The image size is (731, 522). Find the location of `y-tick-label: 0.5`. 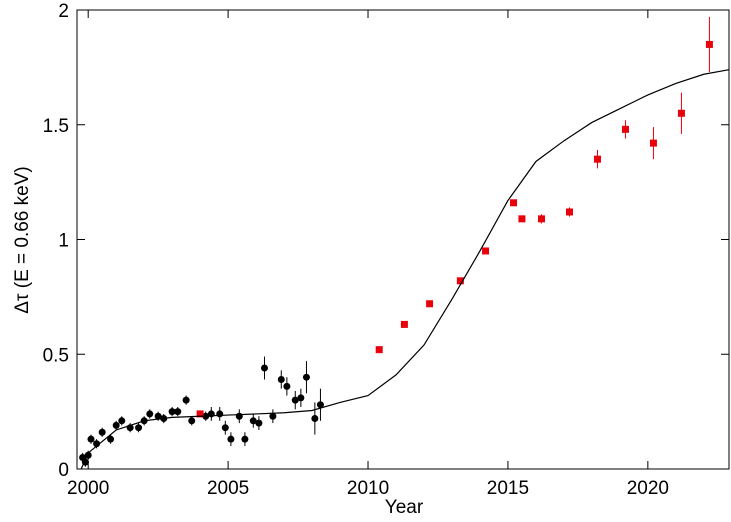

y-tick-label: 0.5 is located at coordinates (56, 355).